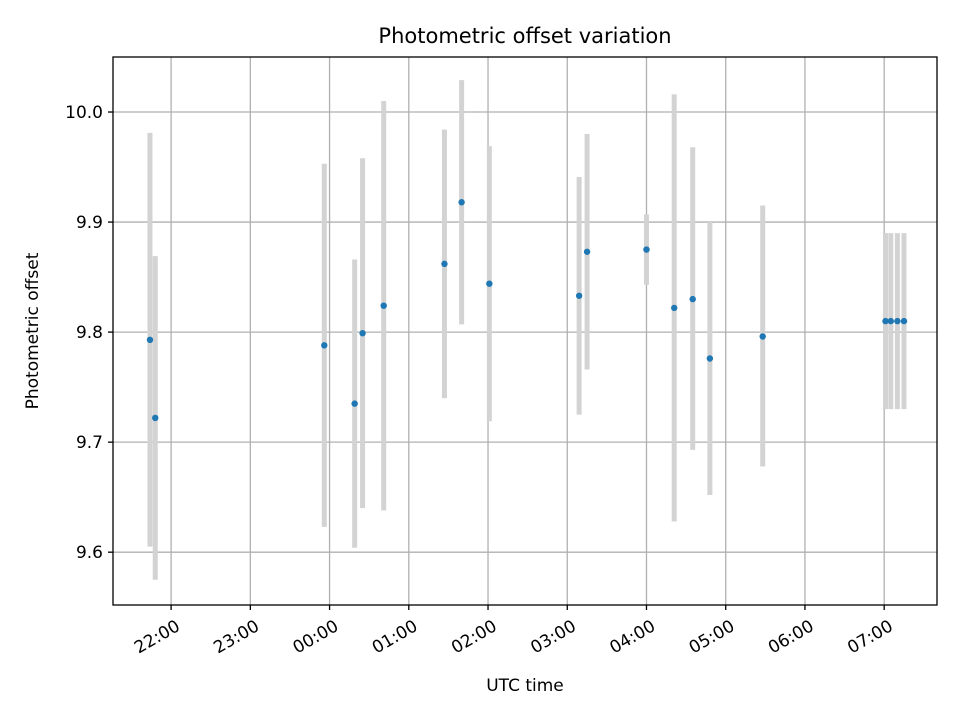 The image size is (960, 720). Describe the element at coordinates (553, 637) in the screenshot. I see `x-tick-label: 03:00` at that location.